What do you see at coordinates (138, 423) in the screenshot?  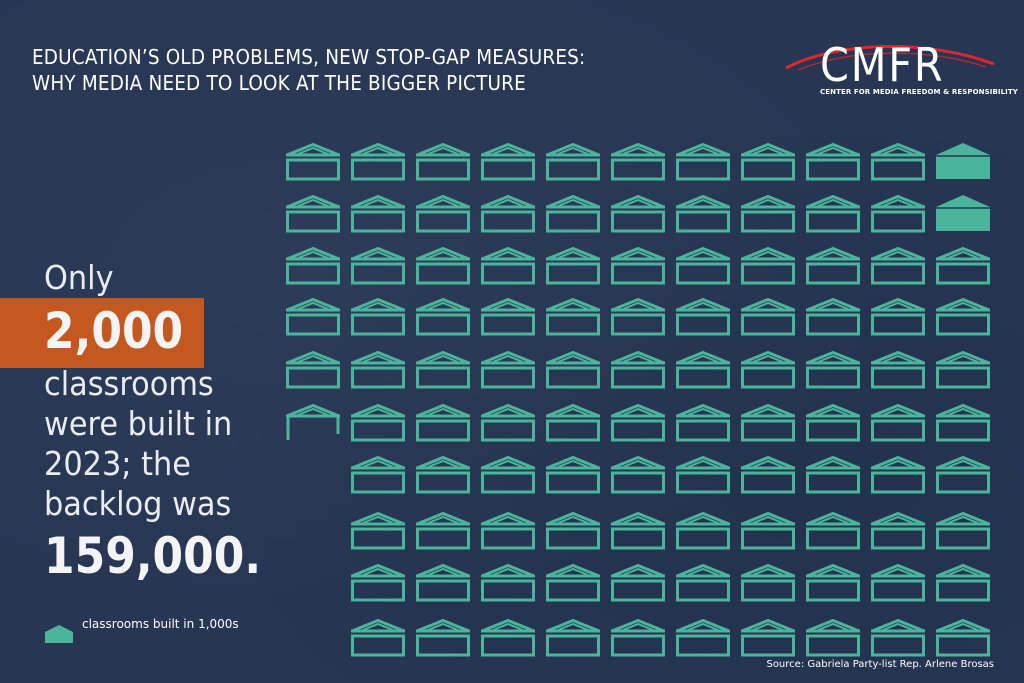 I see `stat-line-built-in: were built in` at bounding box center [138, 423].